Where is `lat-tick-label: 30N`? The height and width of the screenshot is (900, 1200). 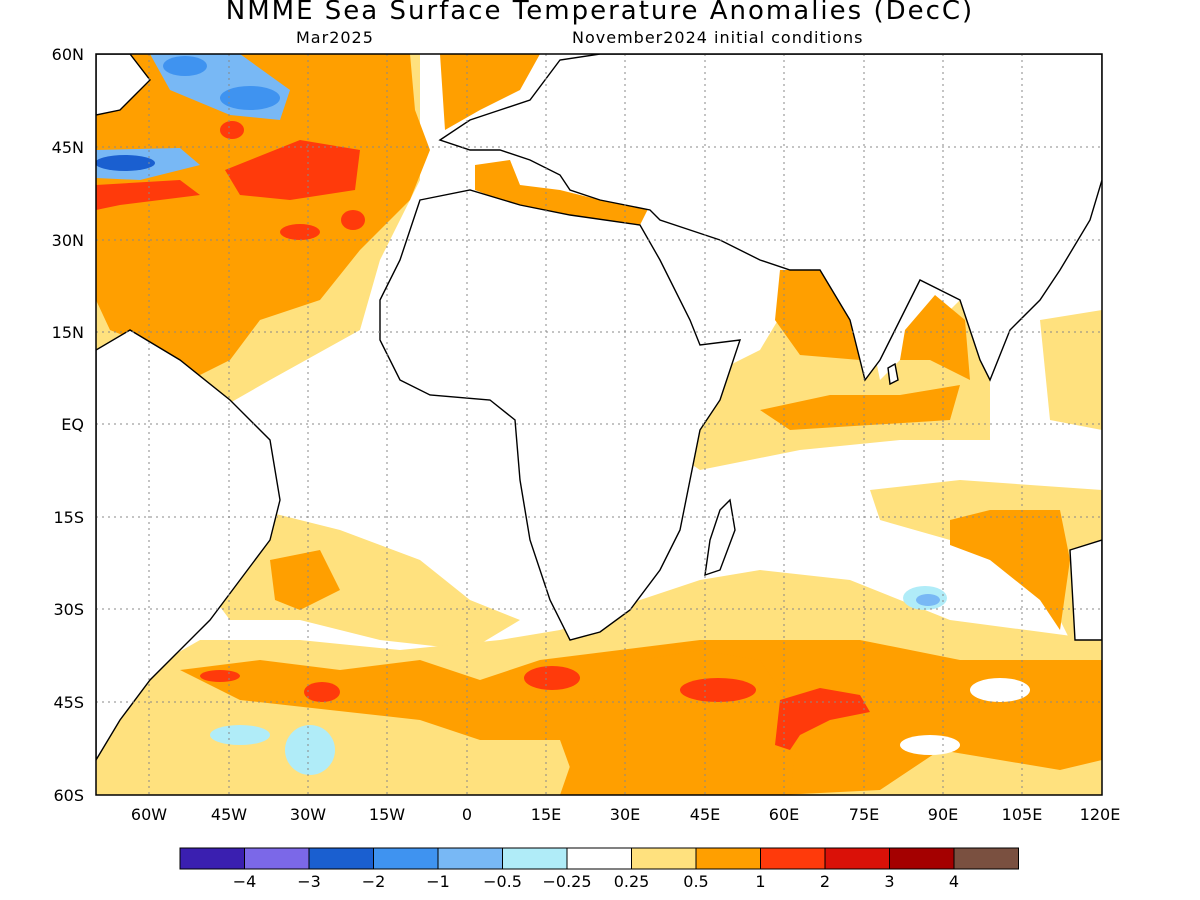
lat-tick-label: 30N is located at coordinates (68, 240).